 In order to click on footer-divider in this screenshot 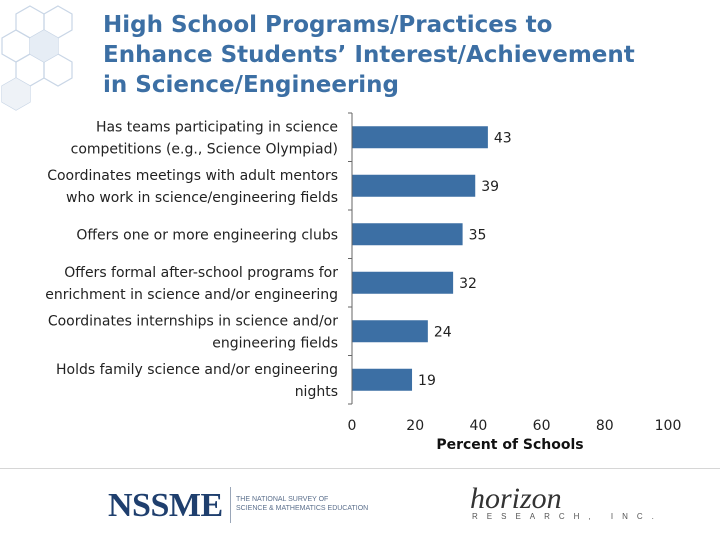, I will do `click(360, 468)`.